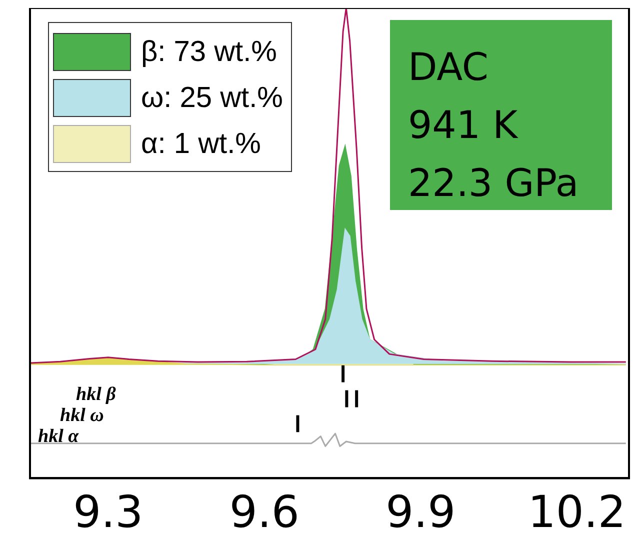 This screenshot has height=545, width=641. What do you see at coordinates (58, 437) in the screenshot?
I see `annotation: hkl α` at bounding box center [58, 437].